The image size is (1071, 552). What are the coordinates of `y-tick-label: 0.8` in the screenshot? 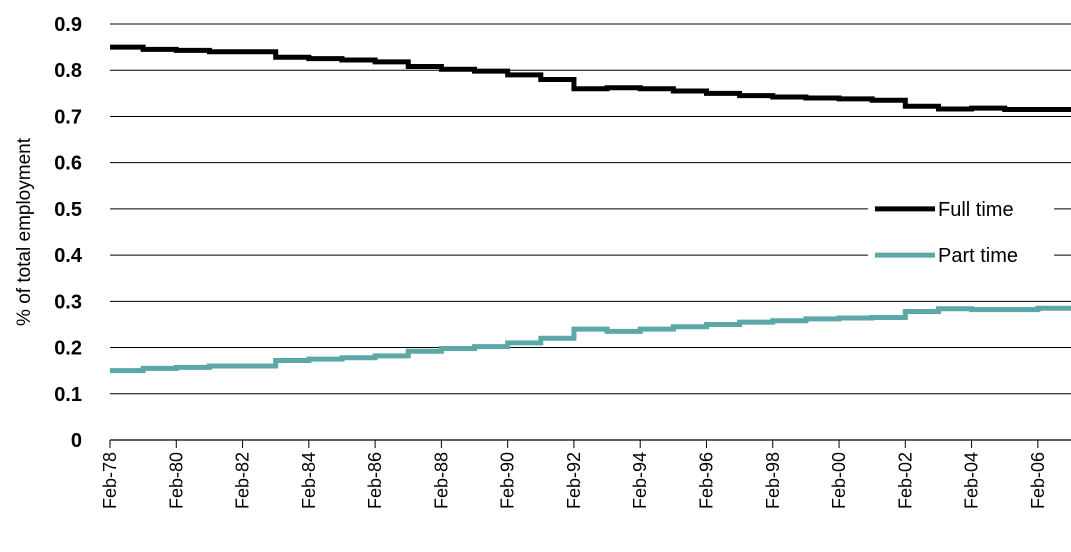 It's located at (68, 71).